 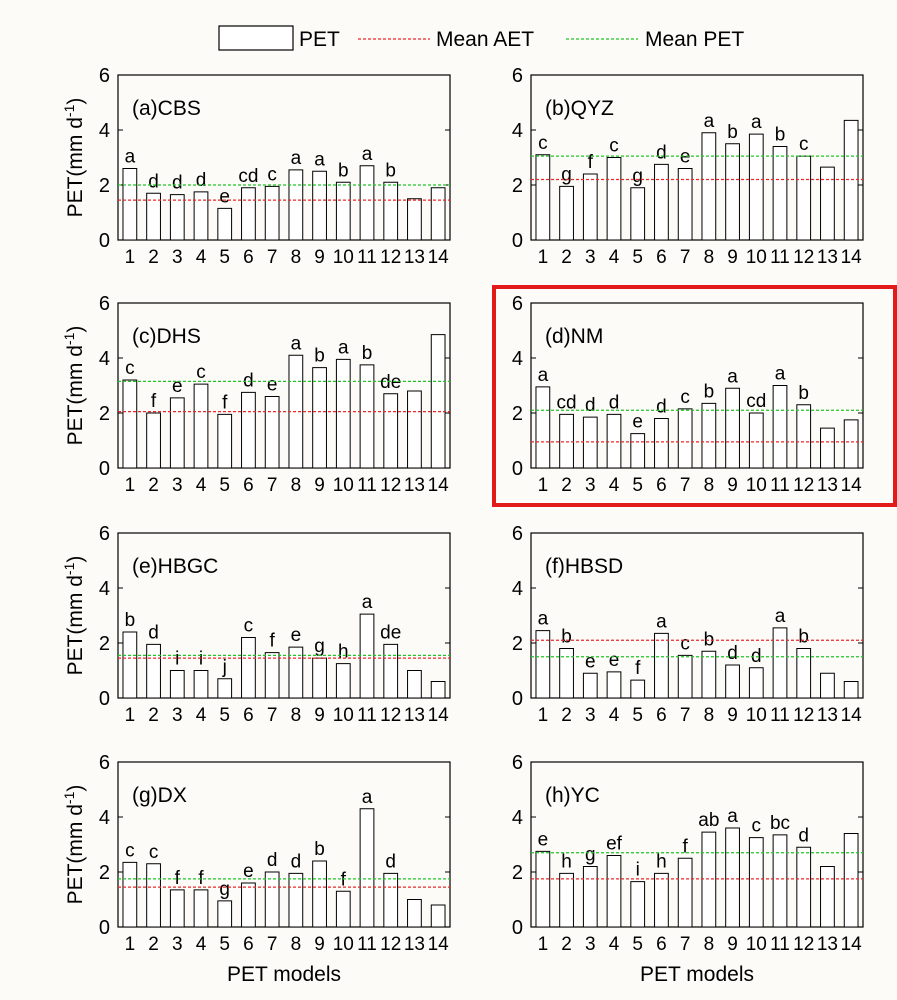 What do you see at coordinates (661, 485) in the screenshot?
I see `x-tick-label: 6` at bounding box center [661, 485].